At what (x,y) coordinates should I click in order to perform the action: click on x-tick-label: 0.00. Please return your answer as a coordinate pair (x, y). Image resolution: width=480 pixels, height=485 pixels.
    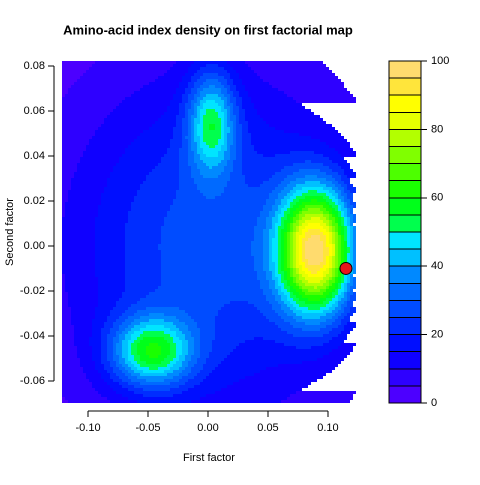
    Looking at the image, I should click on (207, 428).